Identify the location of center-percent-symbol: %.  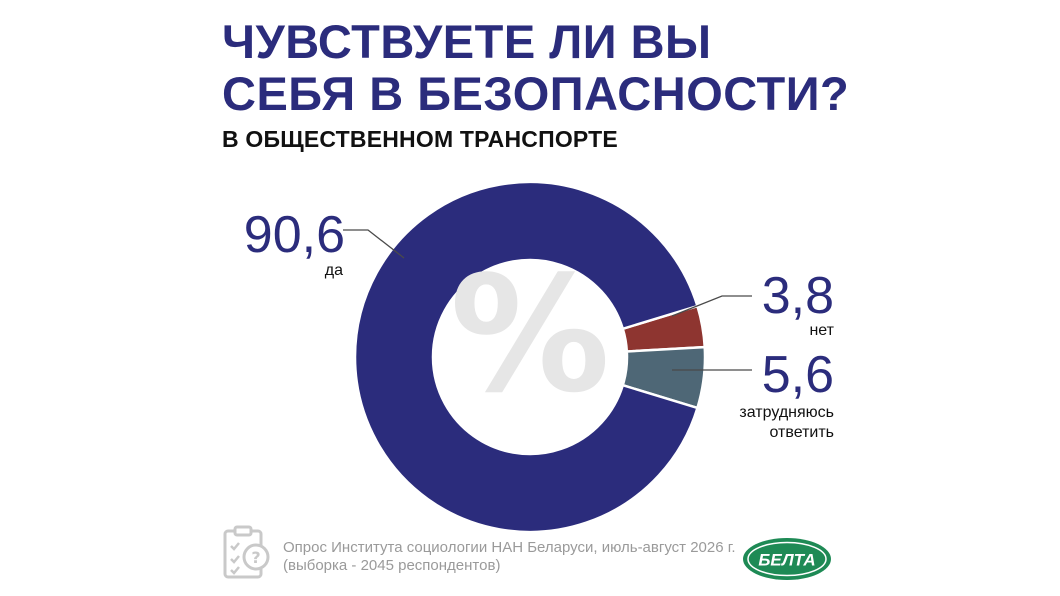
(530, 334).